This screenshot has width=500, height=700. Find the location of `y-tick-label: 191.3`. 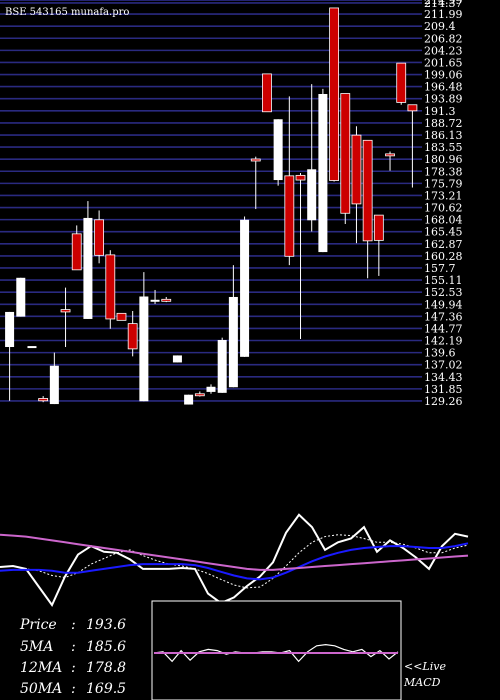

y-tick-label: 191.3 is located at coordinates (440, 111).